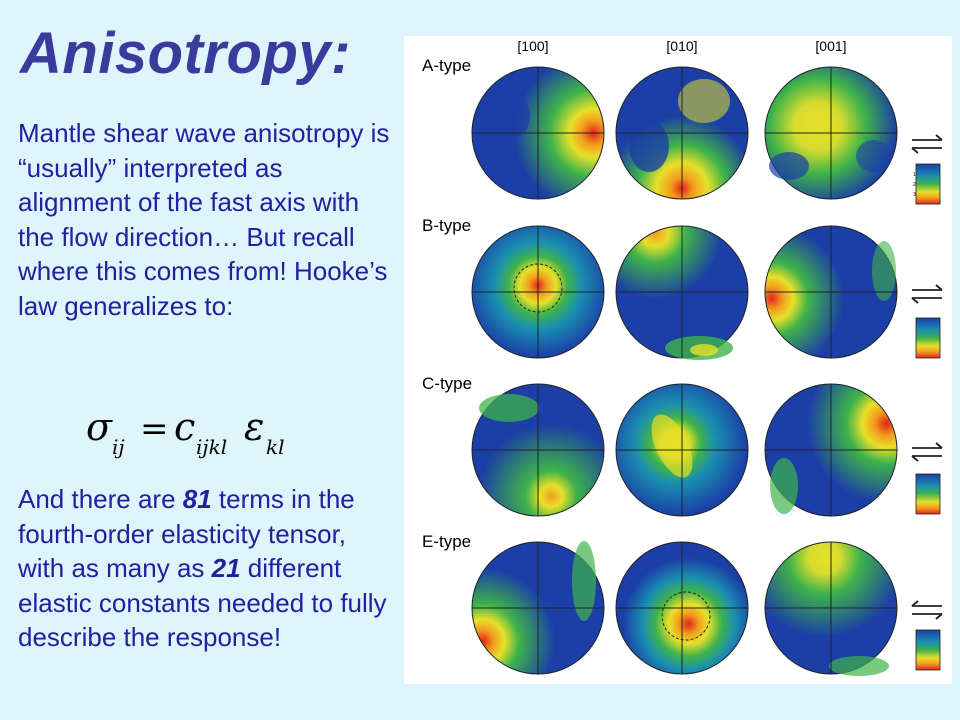 Image resolution: width=960 pixels, height=720 pixels. I want to click on row-label-e-type: E-type, so click(446, 541).